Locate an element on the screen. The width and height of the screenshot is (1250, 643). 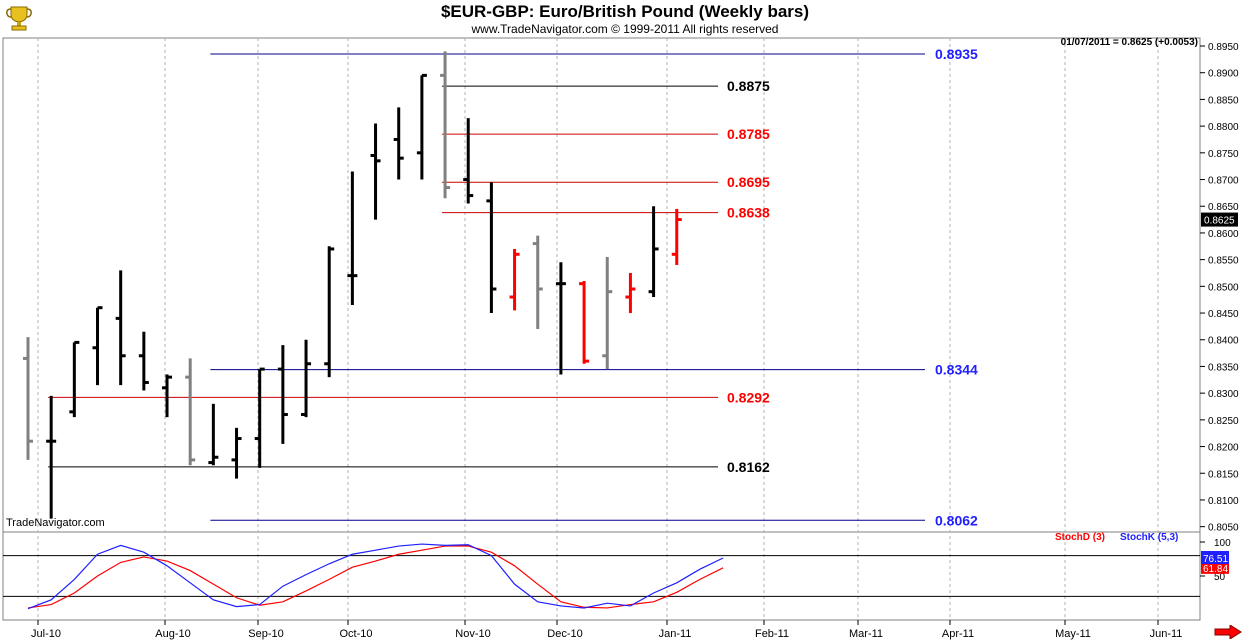
last-price-tag is located at coordinates (1219, 219).